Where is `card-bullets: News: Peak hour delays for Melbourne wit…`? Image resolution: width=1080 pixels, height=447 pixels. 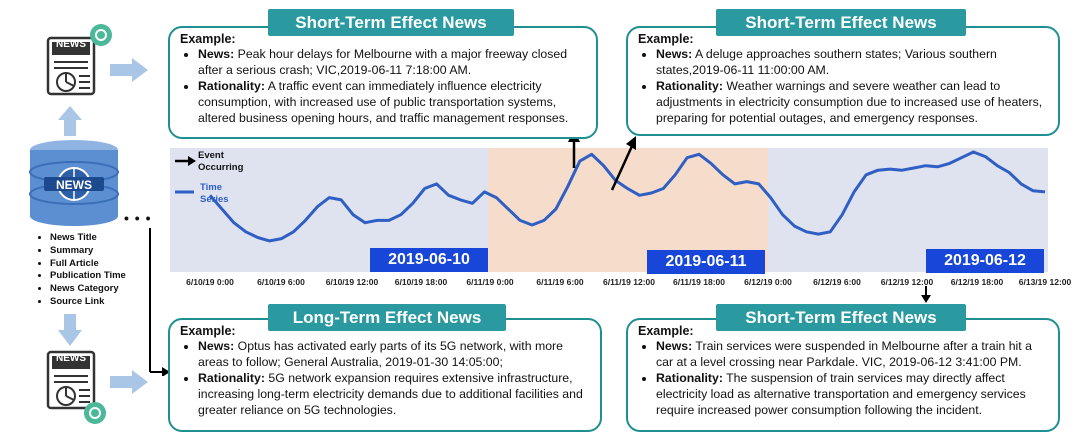 card-bullets: News: Peak hour delays for Melbourne wit… is located at coordinates (385, 86).